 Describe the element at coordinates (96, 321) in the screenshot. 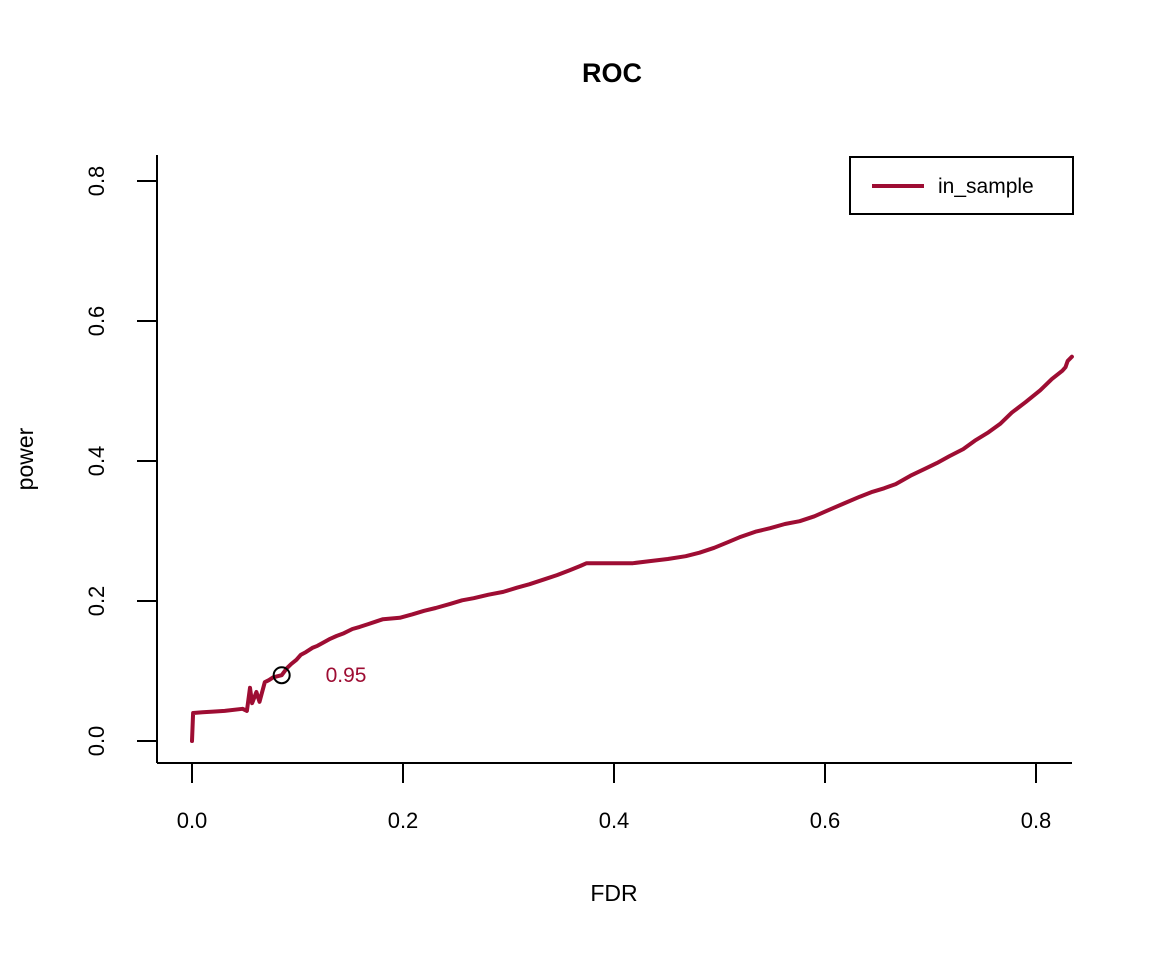

I see `y-tick-label: 0.6` at that location.